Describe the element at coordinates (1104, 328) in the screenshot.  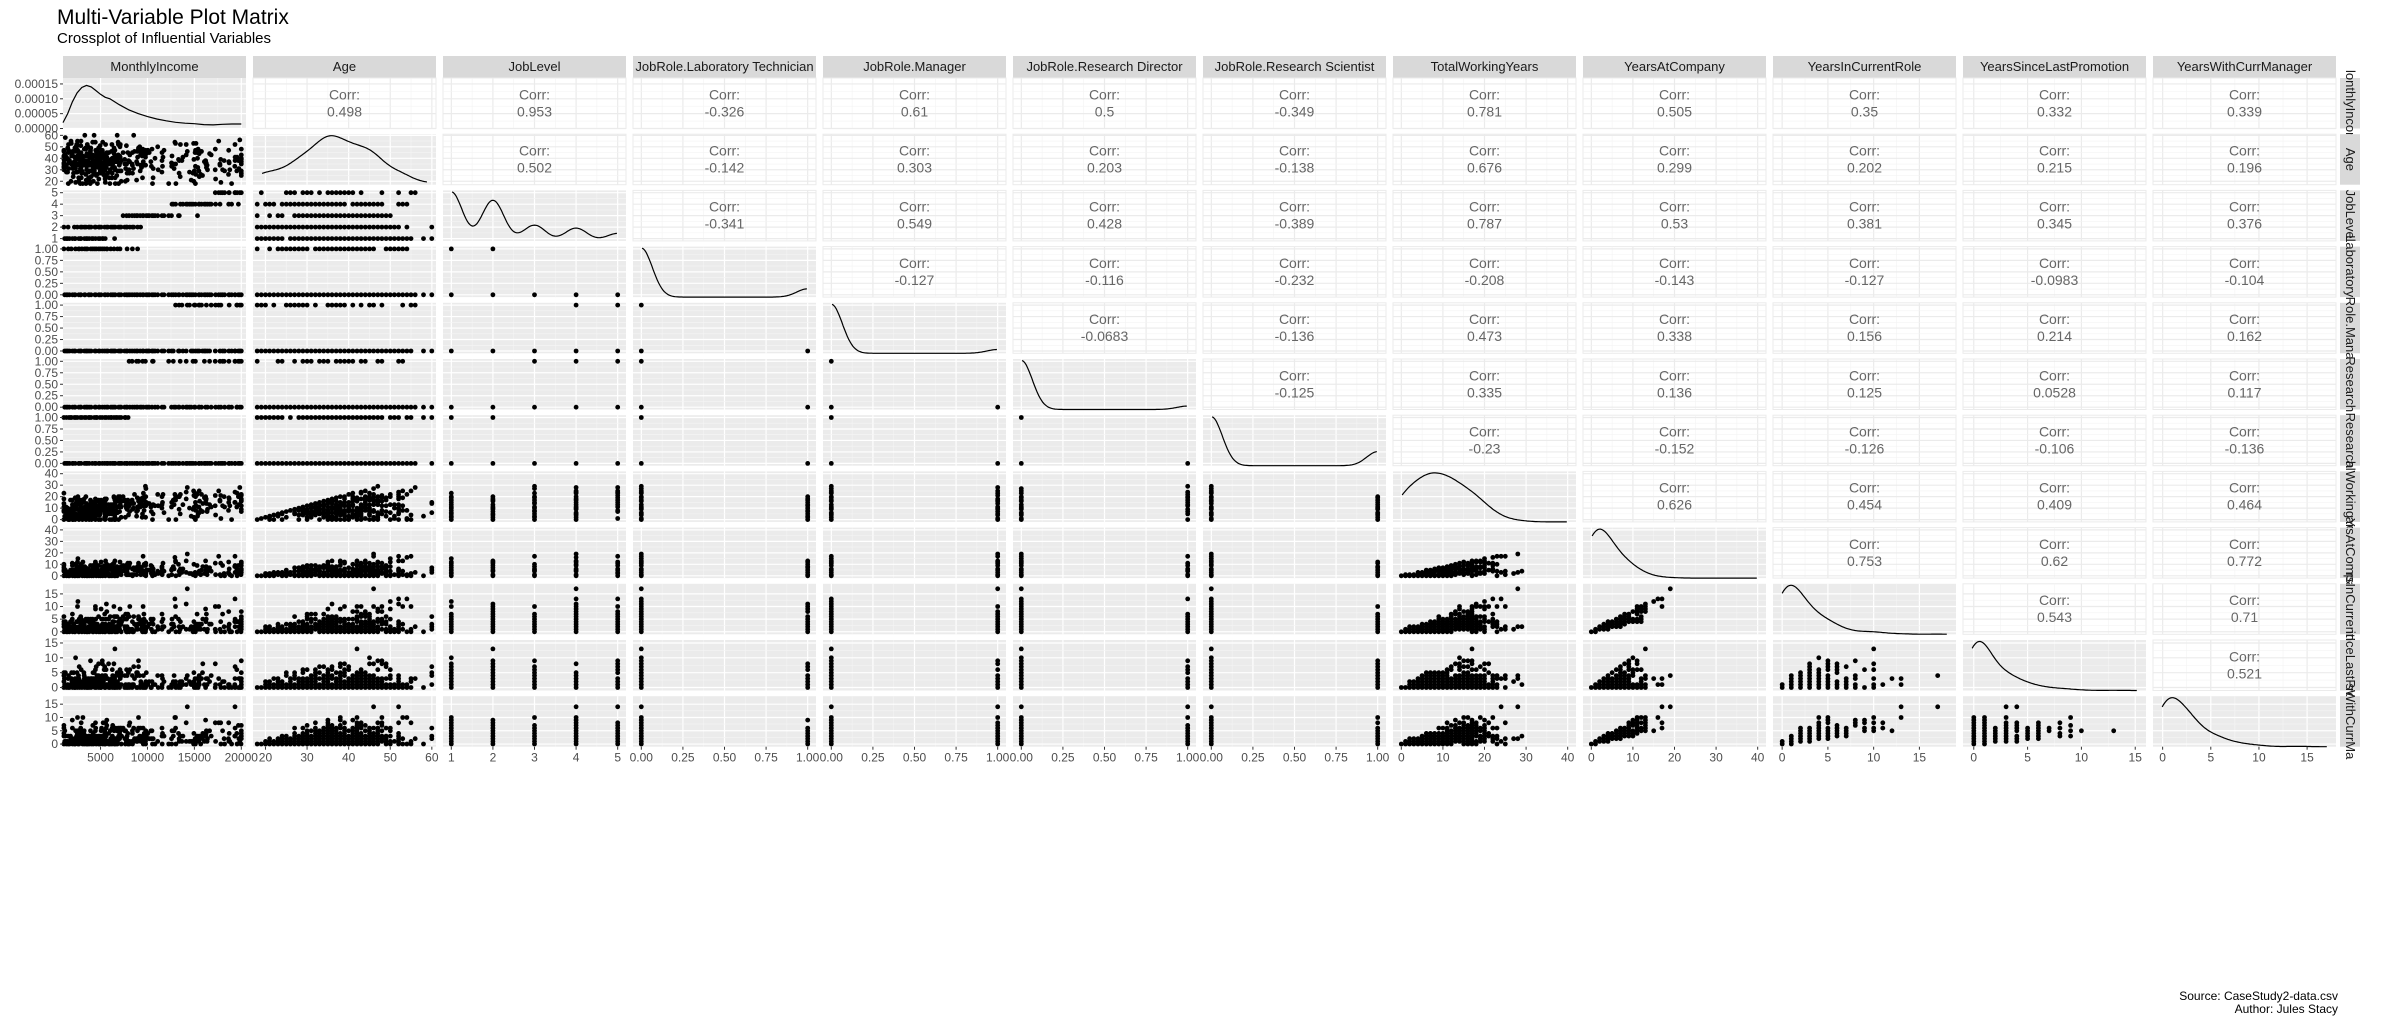
I see `panel: Corr:-0.0683` at that location.